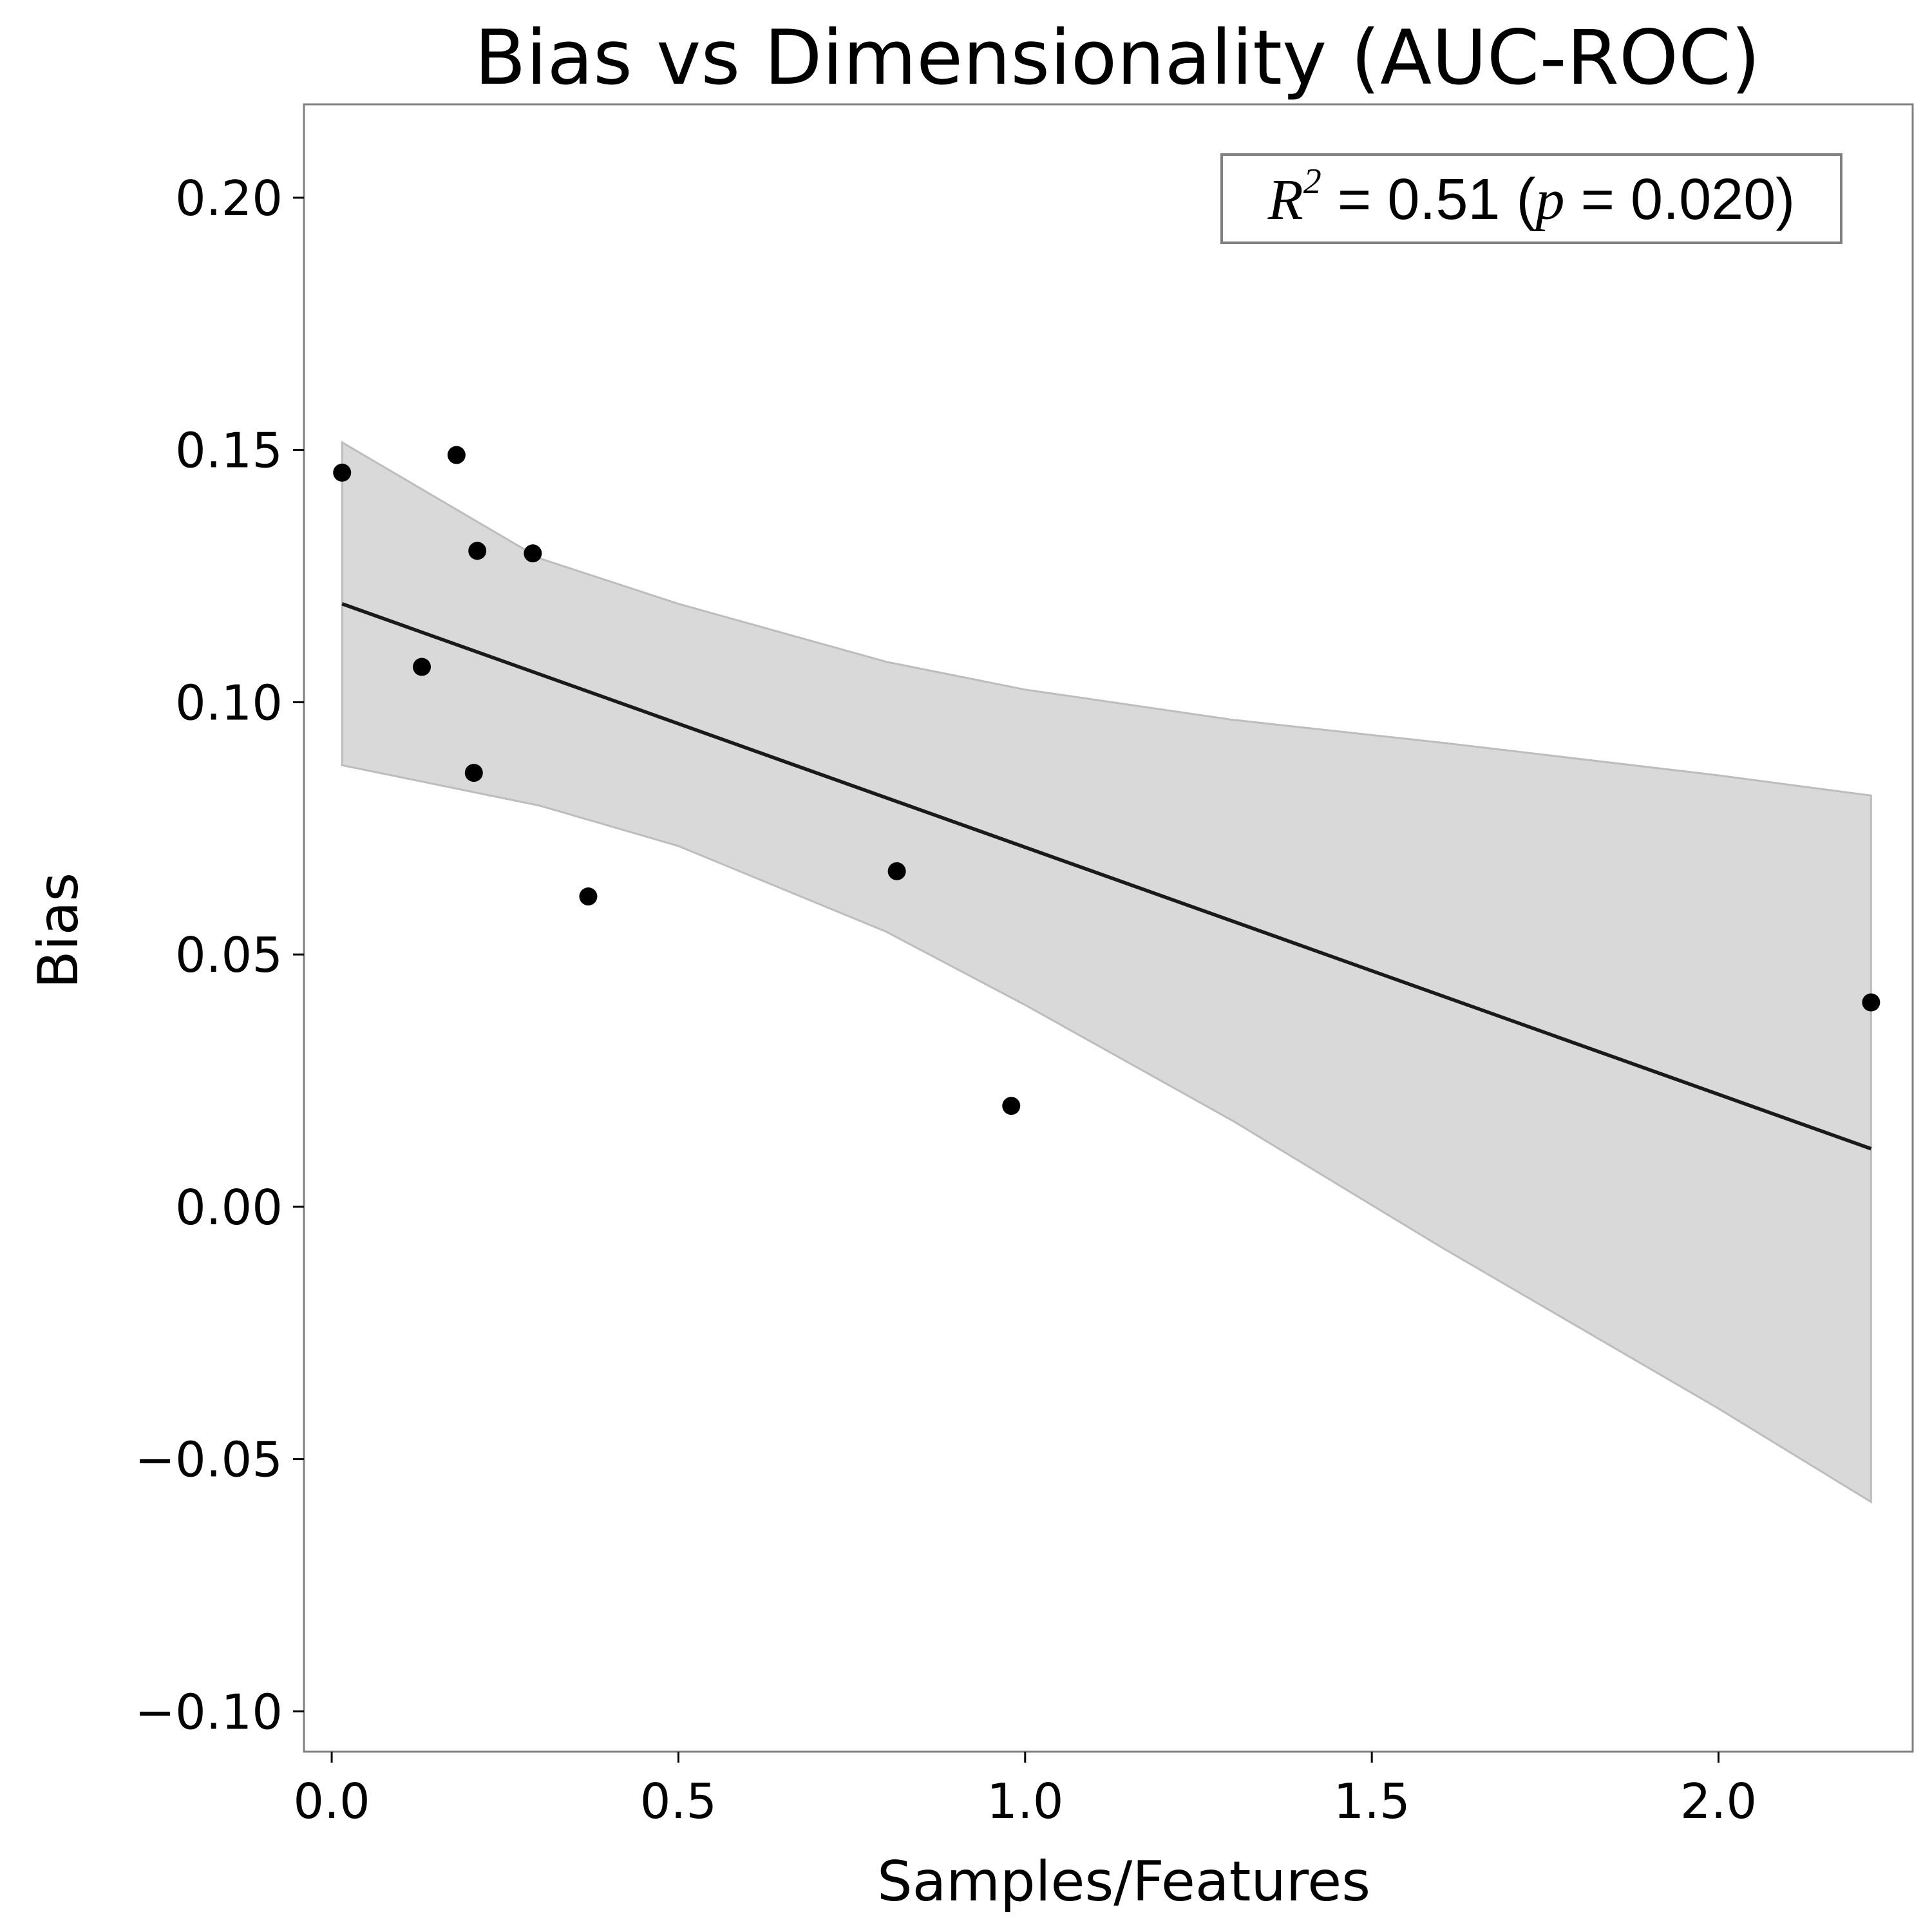  Describe the element at coordinates (229, 450) in the screenshot. I see `y-tick-label: 0.15` at that location.